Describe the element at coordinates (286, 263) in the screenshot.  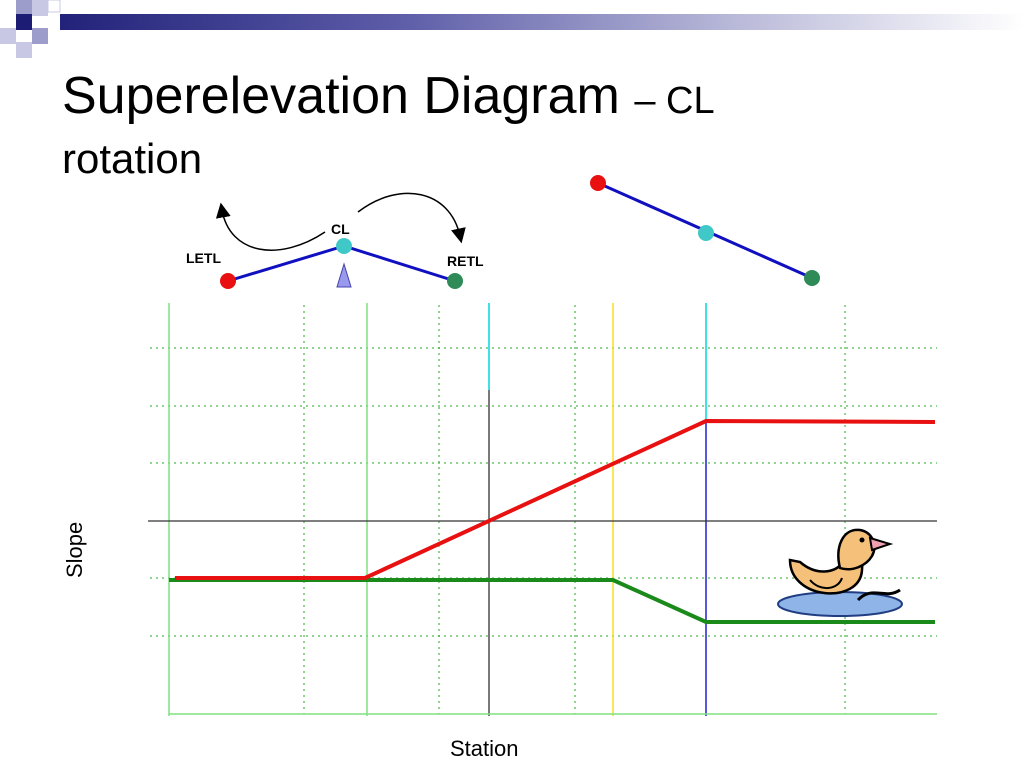
I see `crown-left-line` at that location.